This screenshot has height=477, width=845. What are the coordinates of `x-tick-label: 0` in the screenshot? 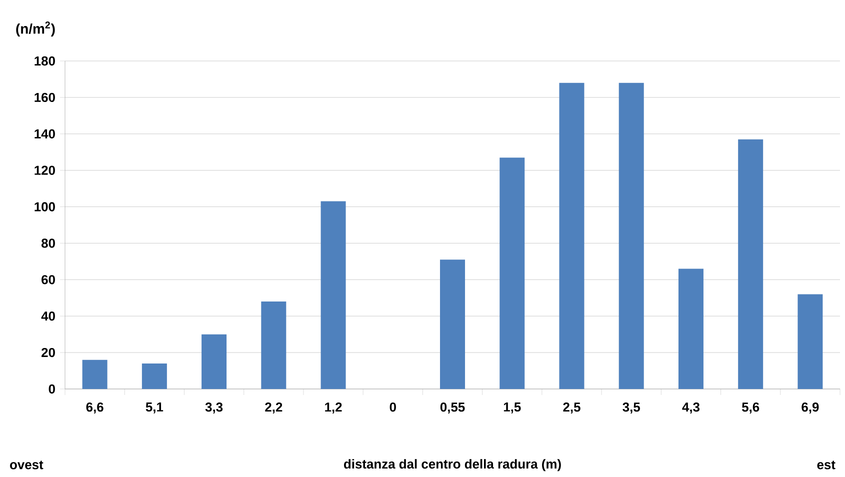 It's located at (393, 407).